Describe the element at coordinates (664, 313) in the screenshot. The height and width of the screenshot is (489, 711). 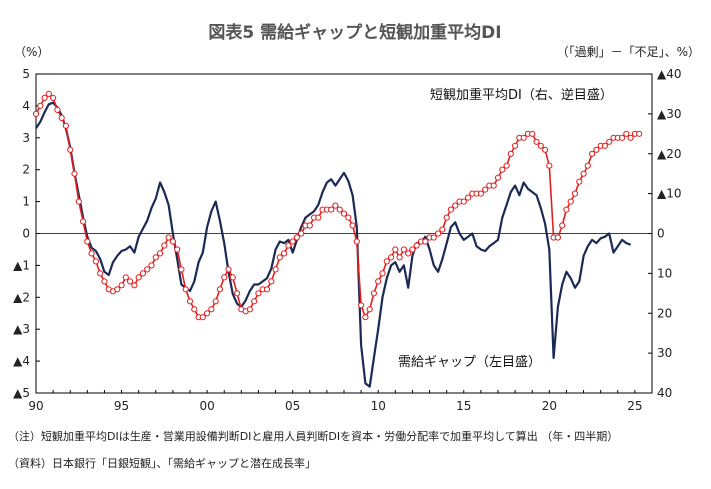
I see `right-tick-label: 20` at that location.